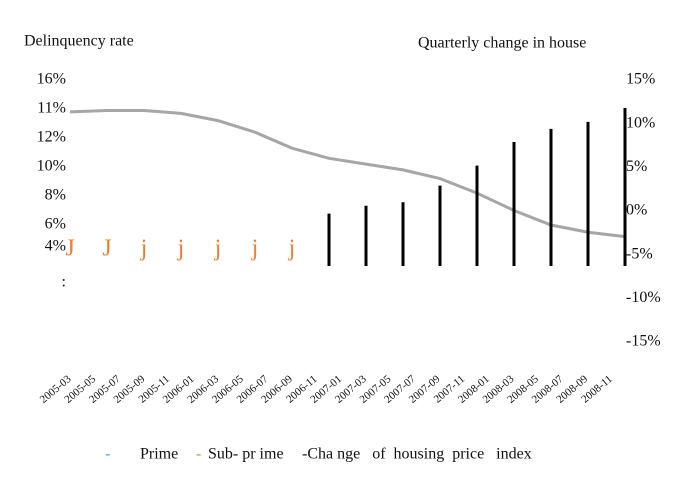 The height and width of the screenshot is (489, 693). What do you see at coordinates (643, 341) in the screenshot?
I see `y2-tick-label: -15%` at bounding box center [643, 341].